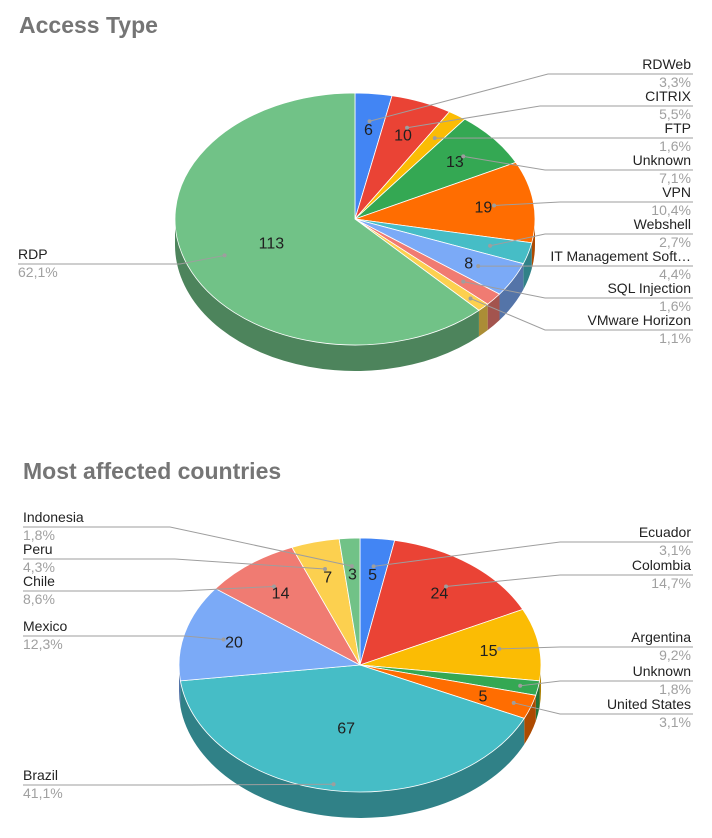 The width and height of the screenshot is (712, 838). Describe the element at coordinates (43, 793) in the screenshot. I see `slice-percent-brazil: 41,1%` at that location.